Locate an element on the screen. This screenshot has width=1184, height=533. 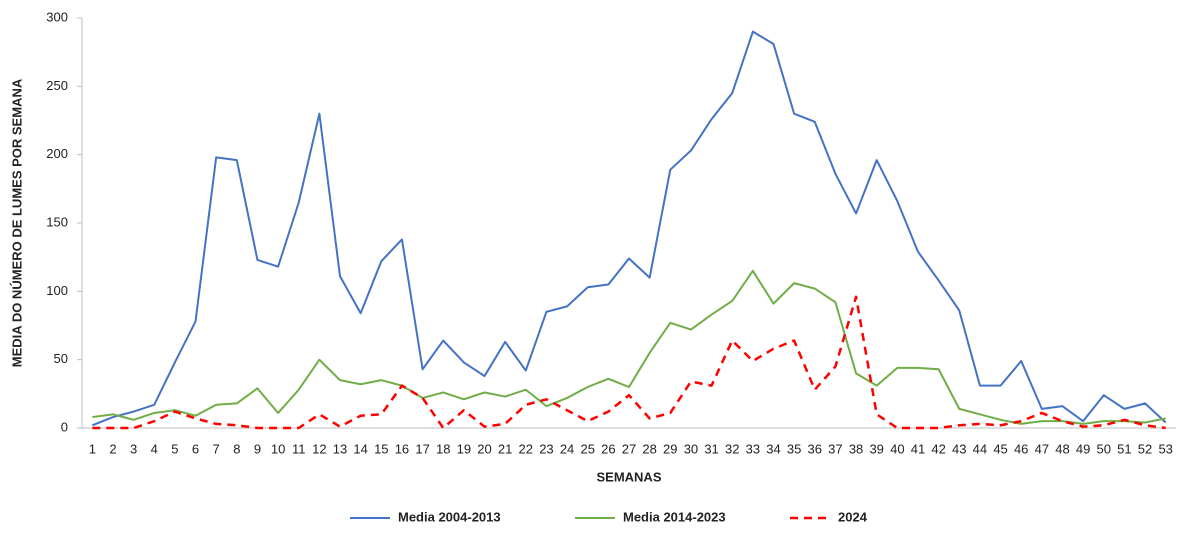
x-tick-label: 40 is located at coordinates (897, 448).